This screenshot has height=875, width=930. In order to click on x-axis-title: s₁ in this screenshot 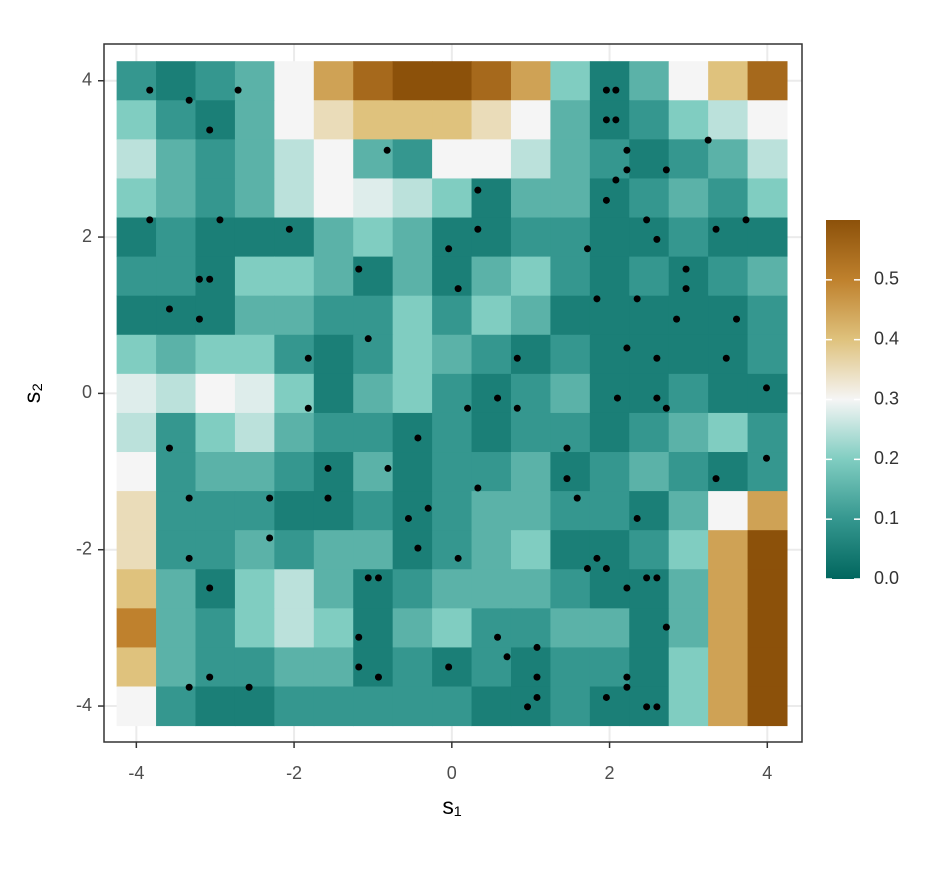, I will do `click(452, 806)`.